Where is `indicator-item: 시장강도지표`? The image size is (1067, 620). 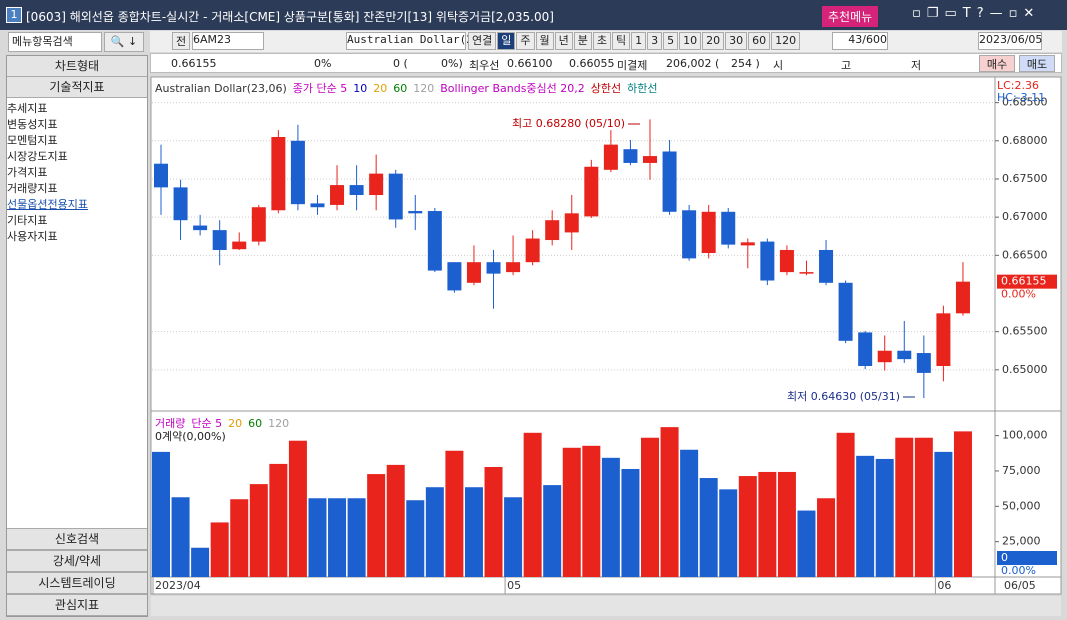
indicator-item: 시장강도지표 is located at coordinates (37, 156).